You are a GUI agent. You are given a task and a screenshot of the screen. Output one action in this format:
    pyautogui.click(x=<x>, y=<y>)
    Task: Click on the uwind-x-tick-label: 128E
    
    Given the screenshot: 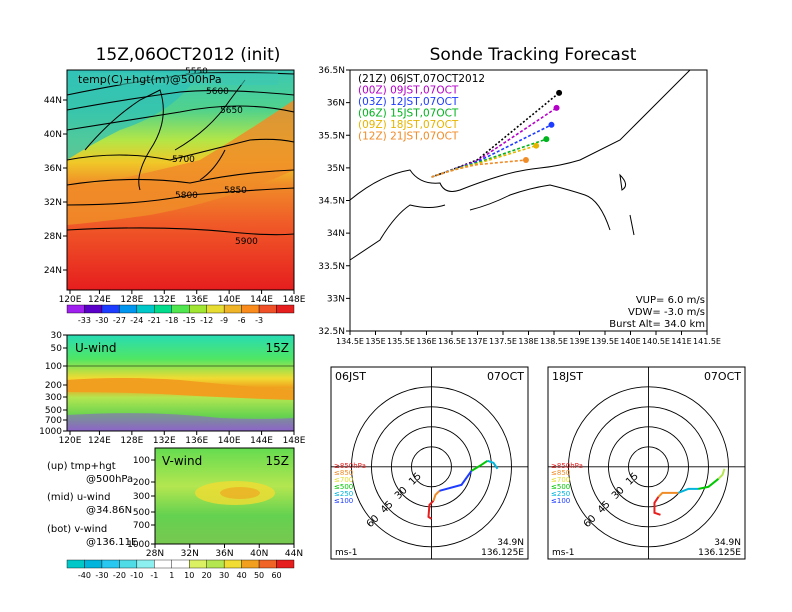 What is the action you would take?
    pyautogui.click(x=131, y=441)
    